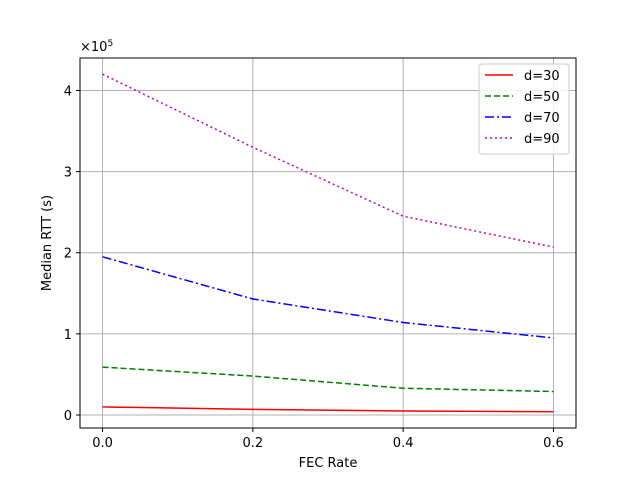 The height and width of the screenshot is (480, 640). Describe the element at coordinates (68, 254) in the screenshot. I see `y-tick-label: 2` at that location.